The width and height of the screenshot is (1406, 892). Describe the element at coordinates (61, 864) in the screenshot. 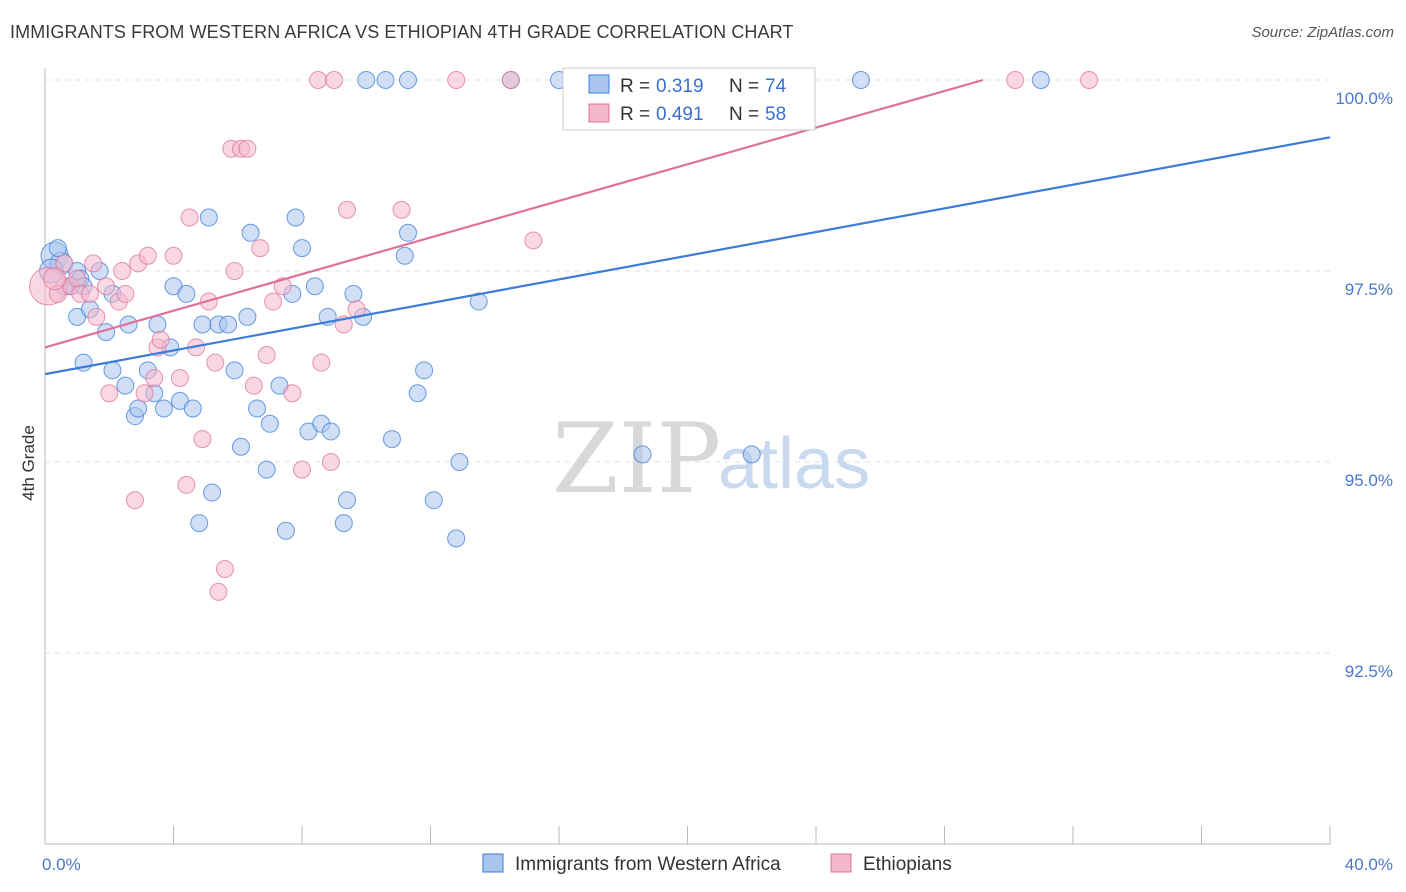

I see `x-tick-label-min: 0.0%` at that location.